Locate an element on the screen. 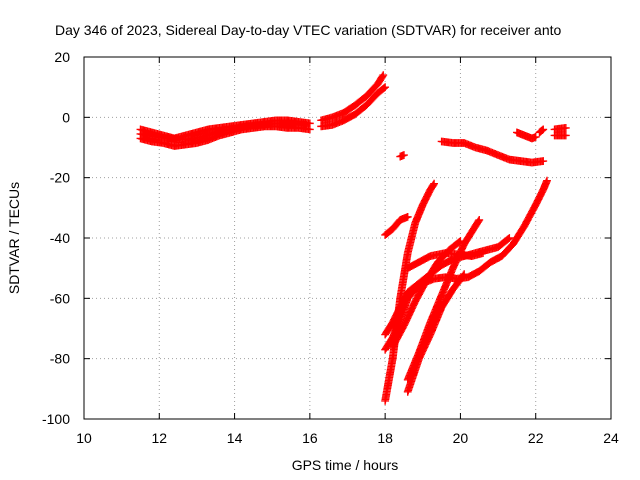 The image size is (640, 480). y-tick-labels: -100 -80 -60 -40 -20 0 20 is located at coordinates (56, 238).